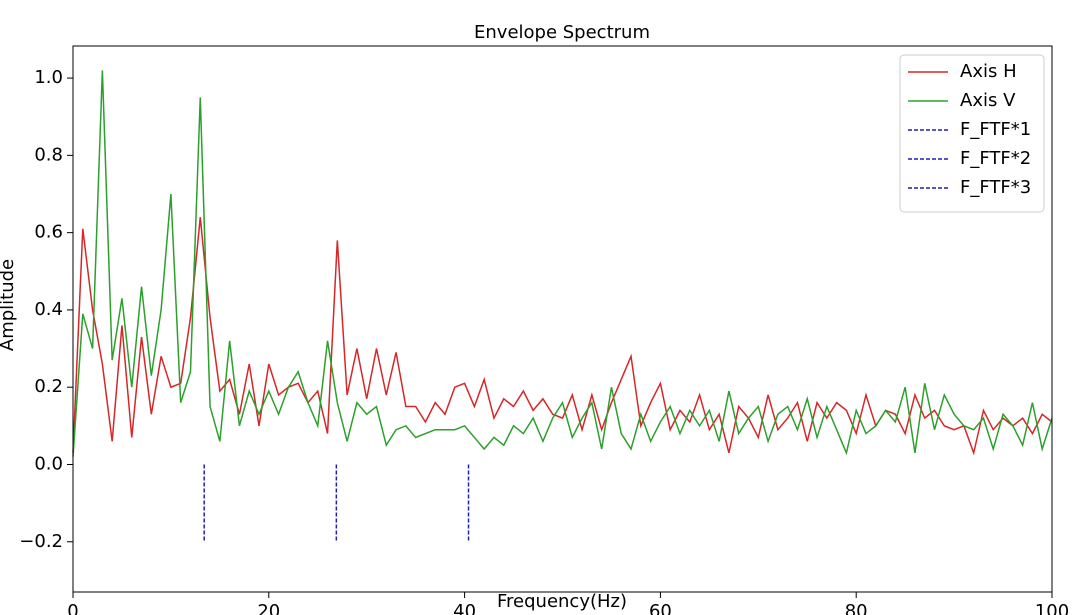  I want to click on x-tick-label: 20, so click(268, 608).